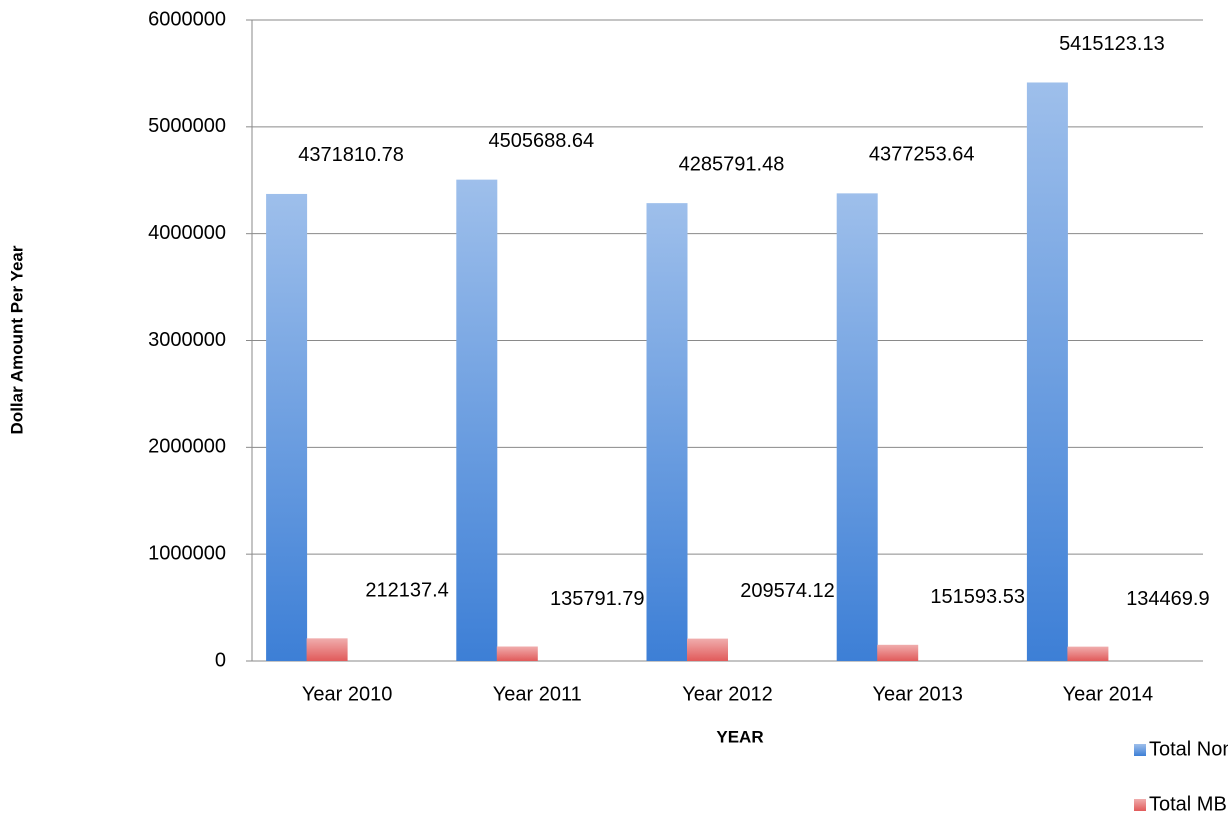 This screenshot has height=819, width=1228. Describe the element at coordinates (1188, 804) in the screenshot. I see `legend-label: Total MBE` at that location.